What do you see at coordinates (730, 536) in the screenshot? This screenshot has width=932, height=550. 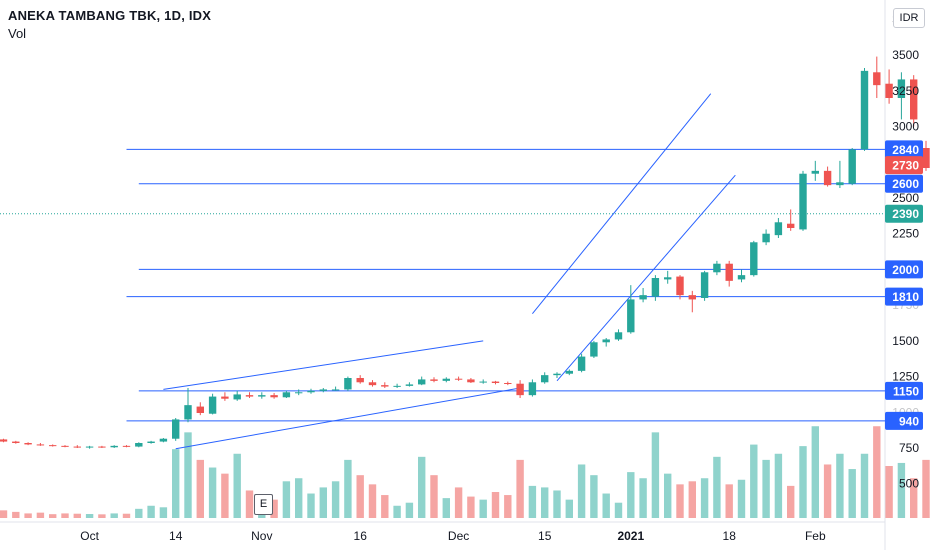 I see `time-tick-label: 18` at bounding box center [730, 536].